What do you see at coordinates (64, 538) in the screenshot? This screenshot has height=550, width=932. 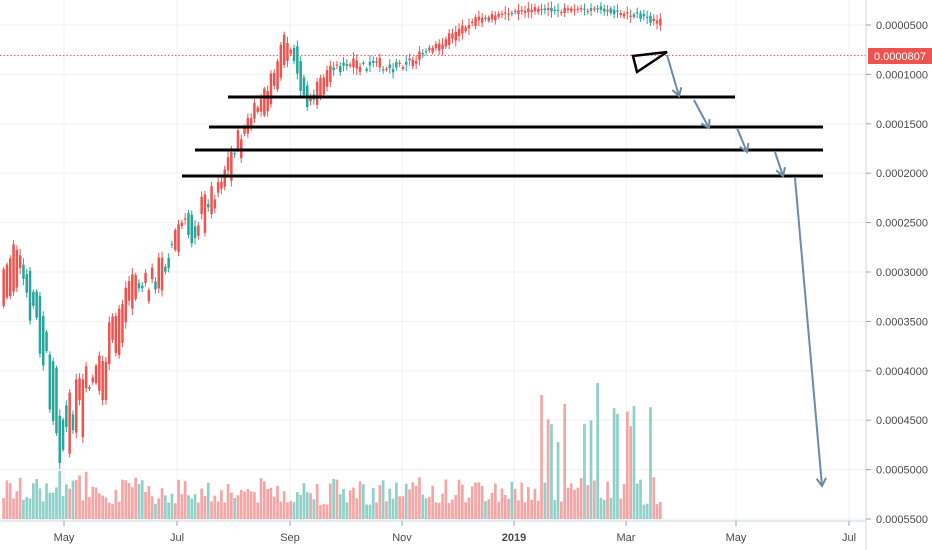 I see `time-tick-label: May` at bounding box center [64, 538].